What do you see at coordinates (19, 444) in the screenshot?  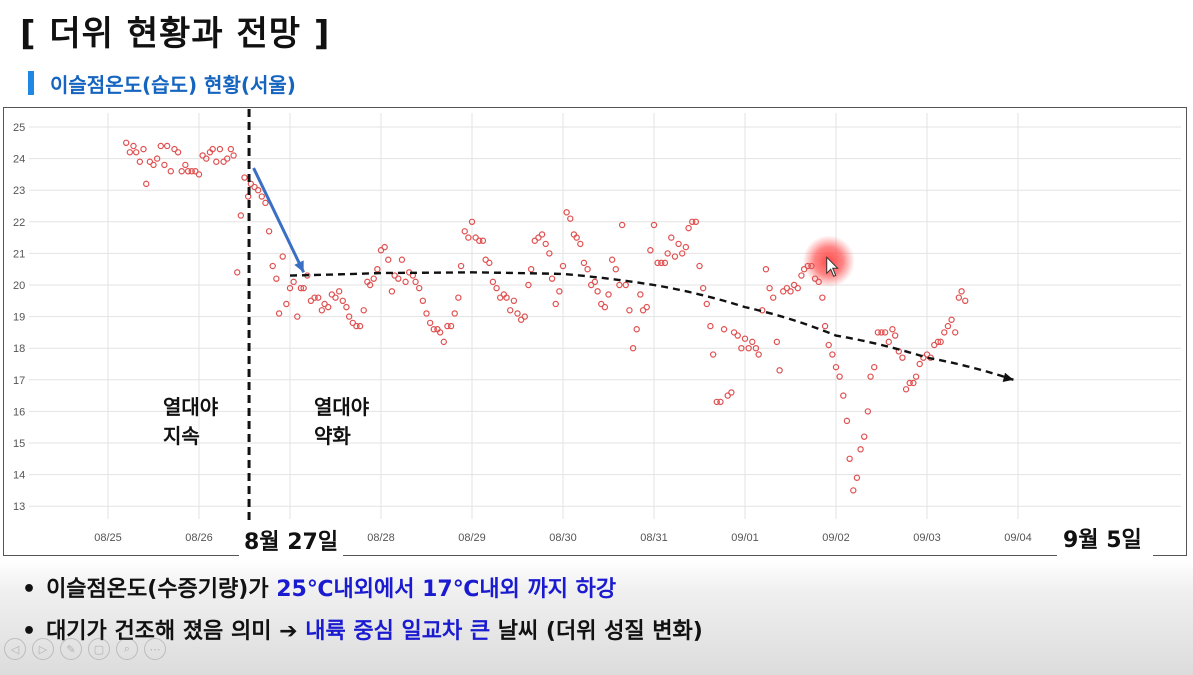 I see `y-tick-label: 15` at bounding box center [19, 444].